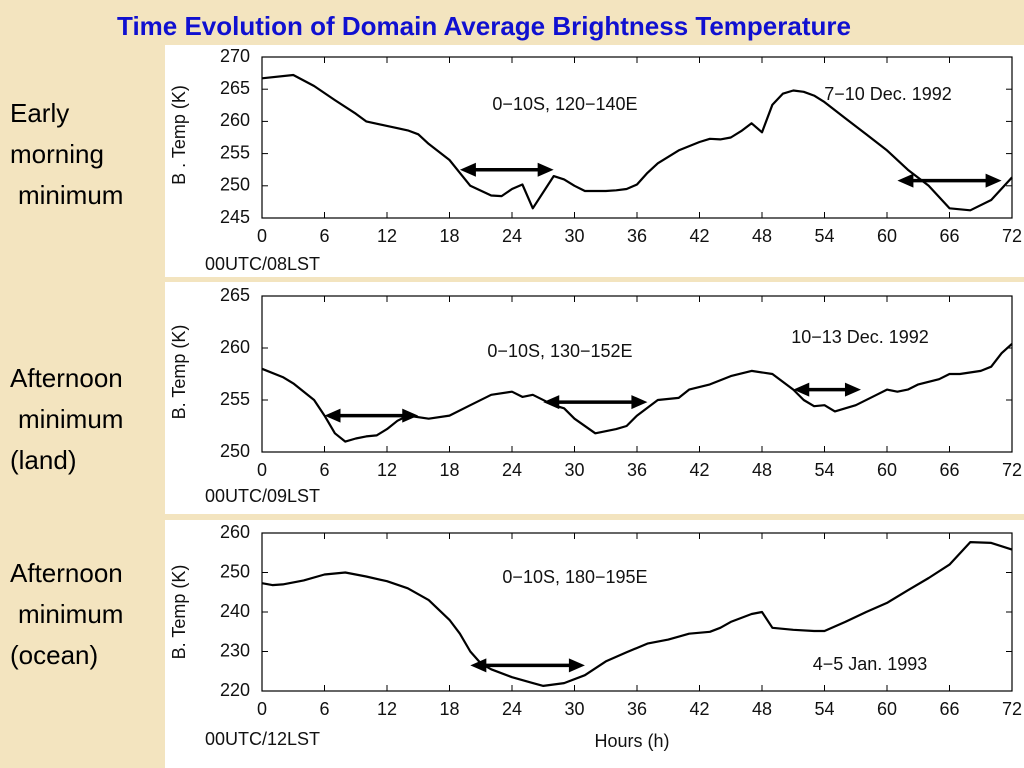 The width and height of the screenshot is (1024, 768). I want to click on y-tick-label: 240, so click(235, 611).